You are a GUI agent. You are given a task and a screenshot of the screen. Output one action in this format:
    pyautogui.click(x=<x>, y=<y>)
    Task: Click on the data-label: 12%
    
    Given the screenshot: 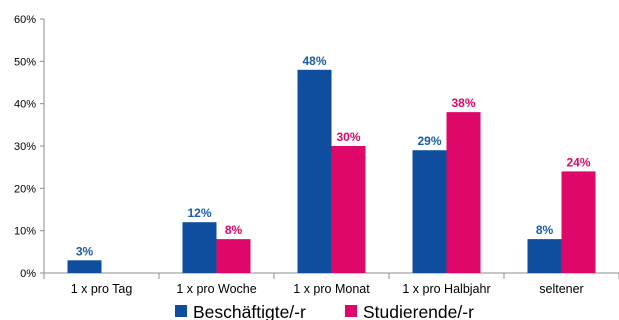 What is the action you would take?
    pyautogui.click(x=199, y=213)
    